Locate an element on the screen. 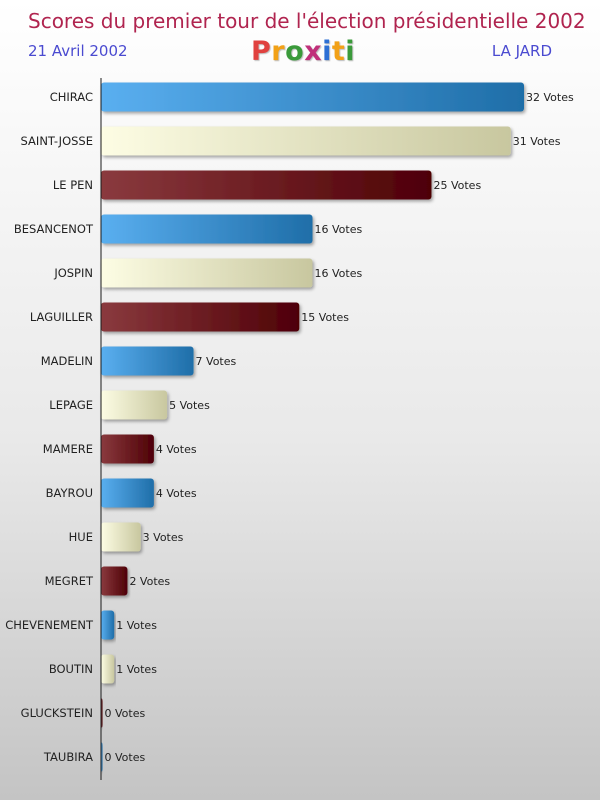  category-label: TAUBIRA is located at coordinates (68, 757).